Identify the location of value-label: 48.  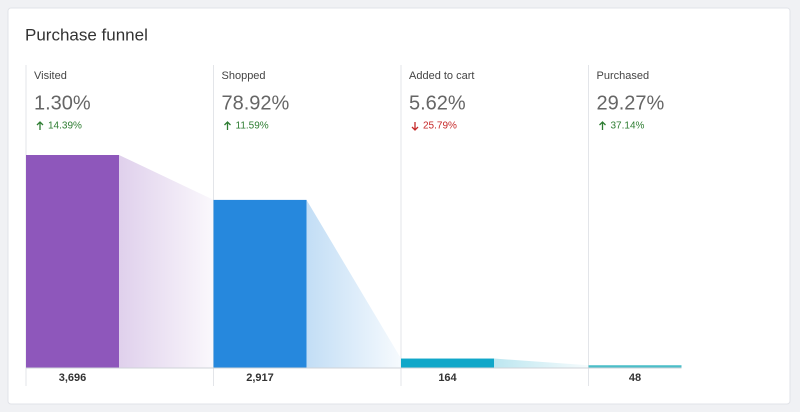
(635, 378).